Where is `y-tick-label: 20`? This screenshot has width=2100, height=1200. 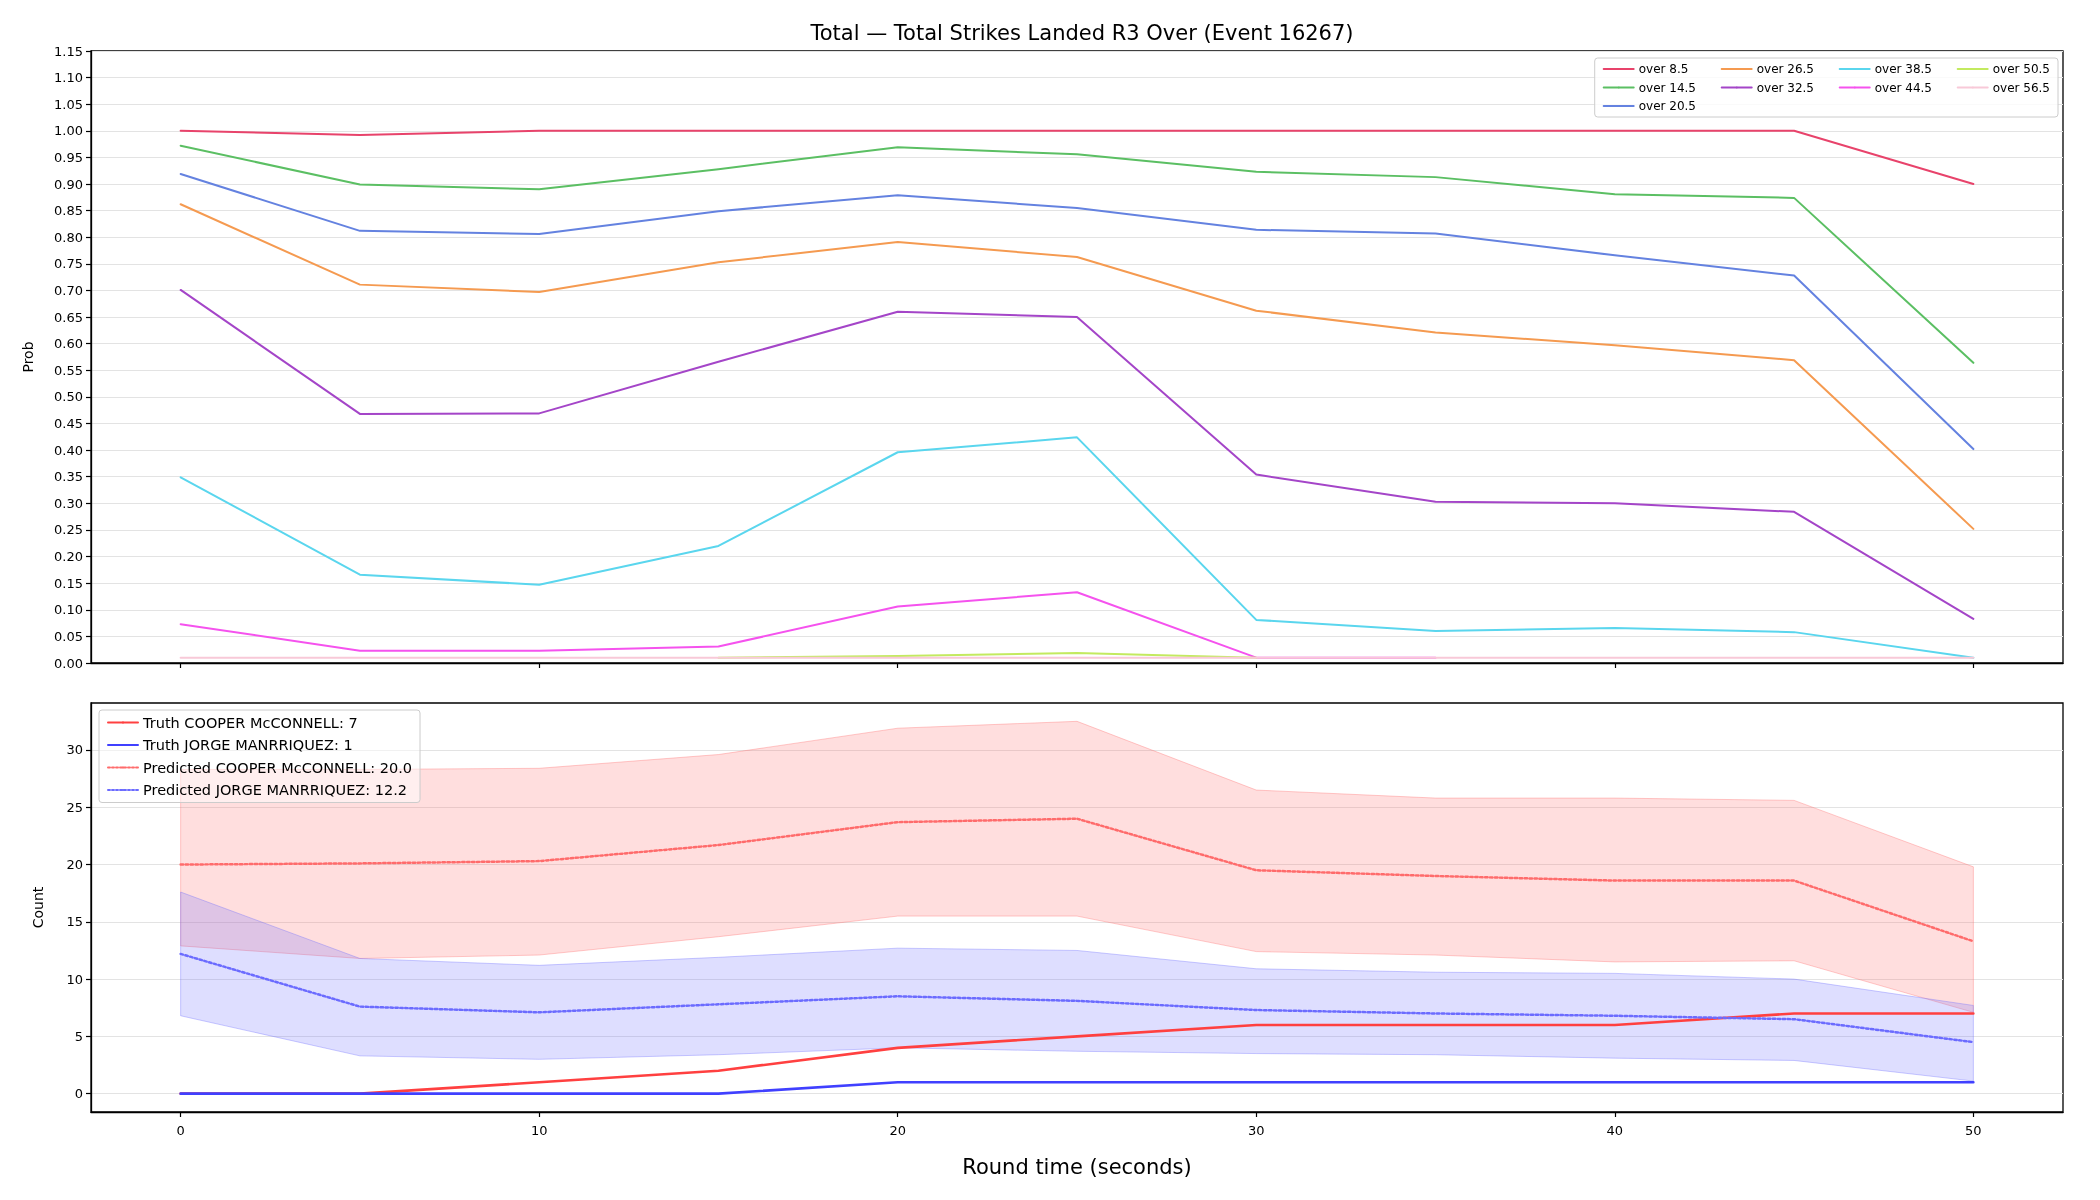 y-tick-label: 20 is located at coordinates (74, 865).